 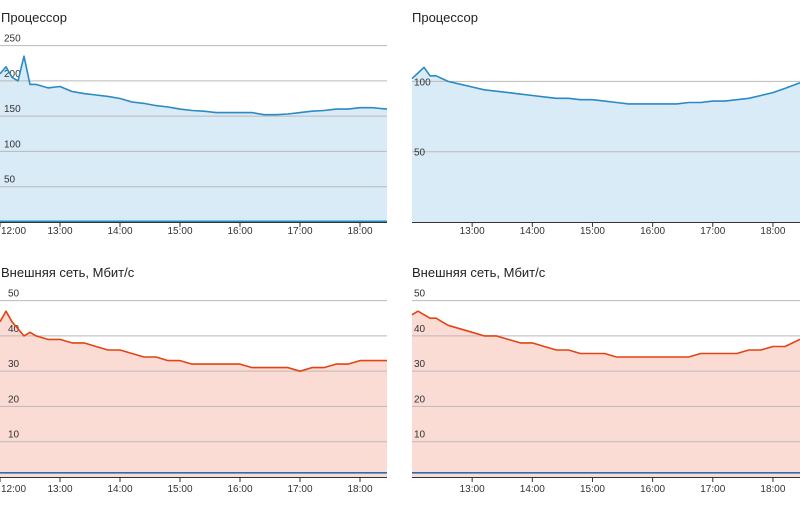 I want to click on y-tick-label: 150, so click(x=12, y=109).